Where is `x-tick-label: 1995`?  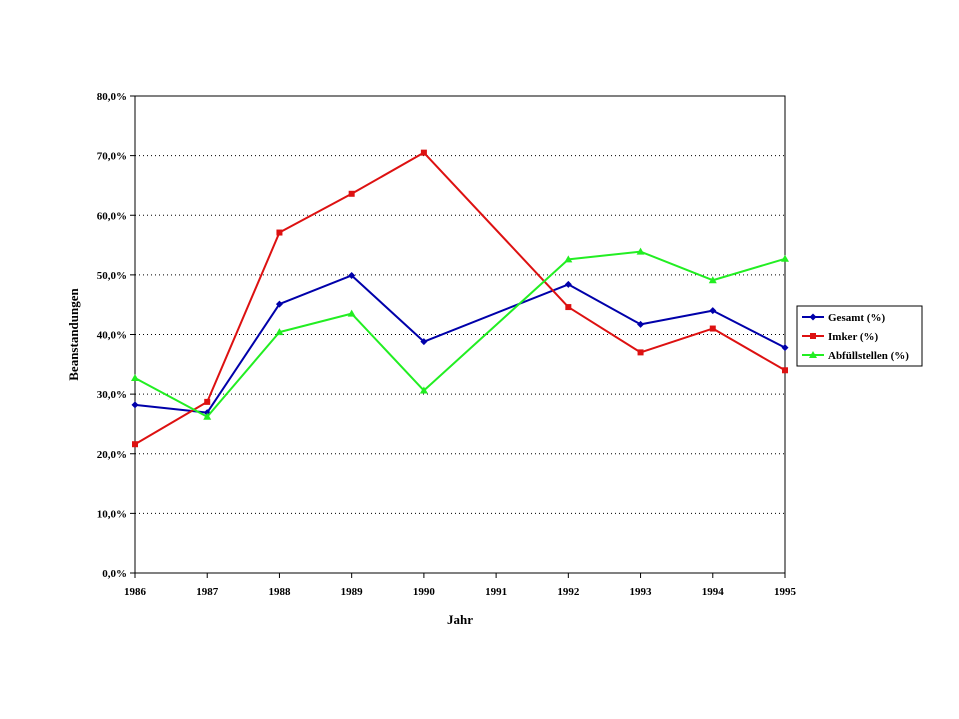
x-tick-label: 1995 is located at coordinates (785, 592).